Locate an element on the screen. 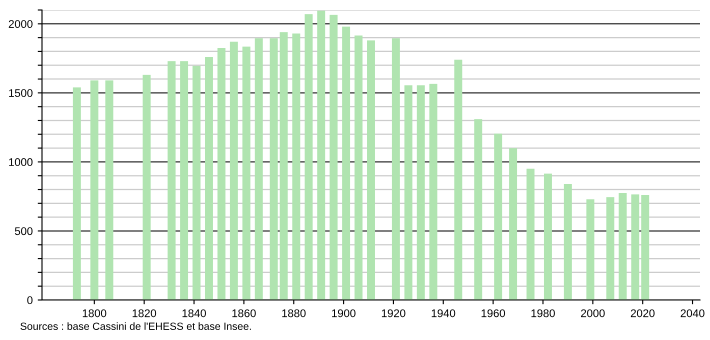 The image size is (710, 340). source-note: Sources : base Cassini de l'EHESS et base Insee. is located at coordinates (135, 326).